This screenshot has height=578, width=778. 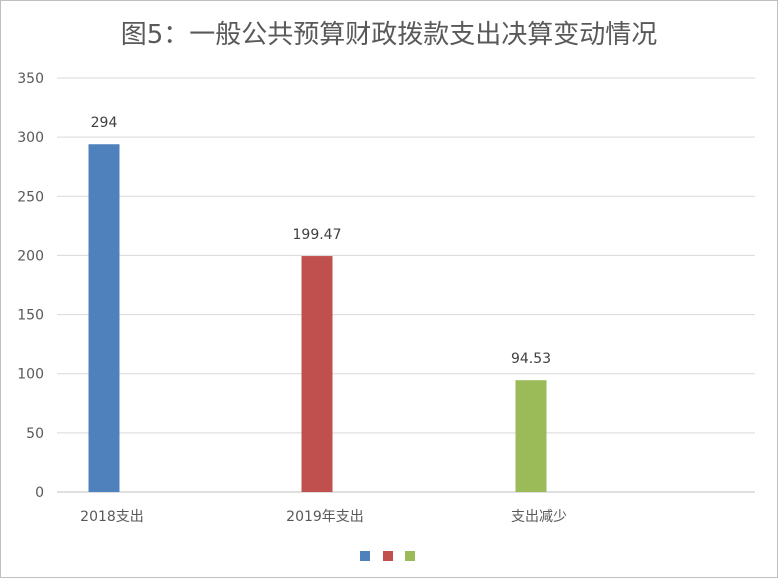 What do you see at coordinates (389, 35) in the screenshot?
I see `chart-title: 图5：一般公共预算财政拨款支出决算变动情况` at bounding box center [389, 35].